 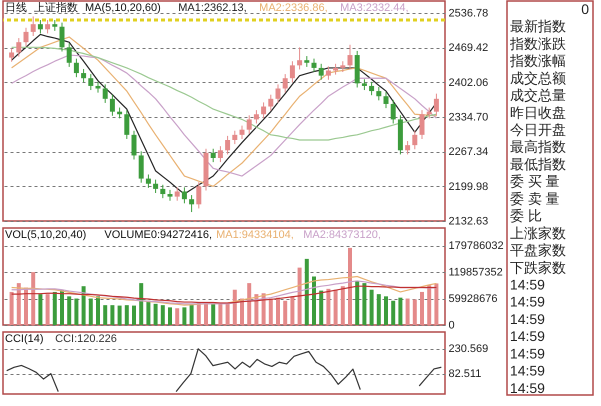 I want to click on text: 指数涨幅, so click(x=537, y=60).